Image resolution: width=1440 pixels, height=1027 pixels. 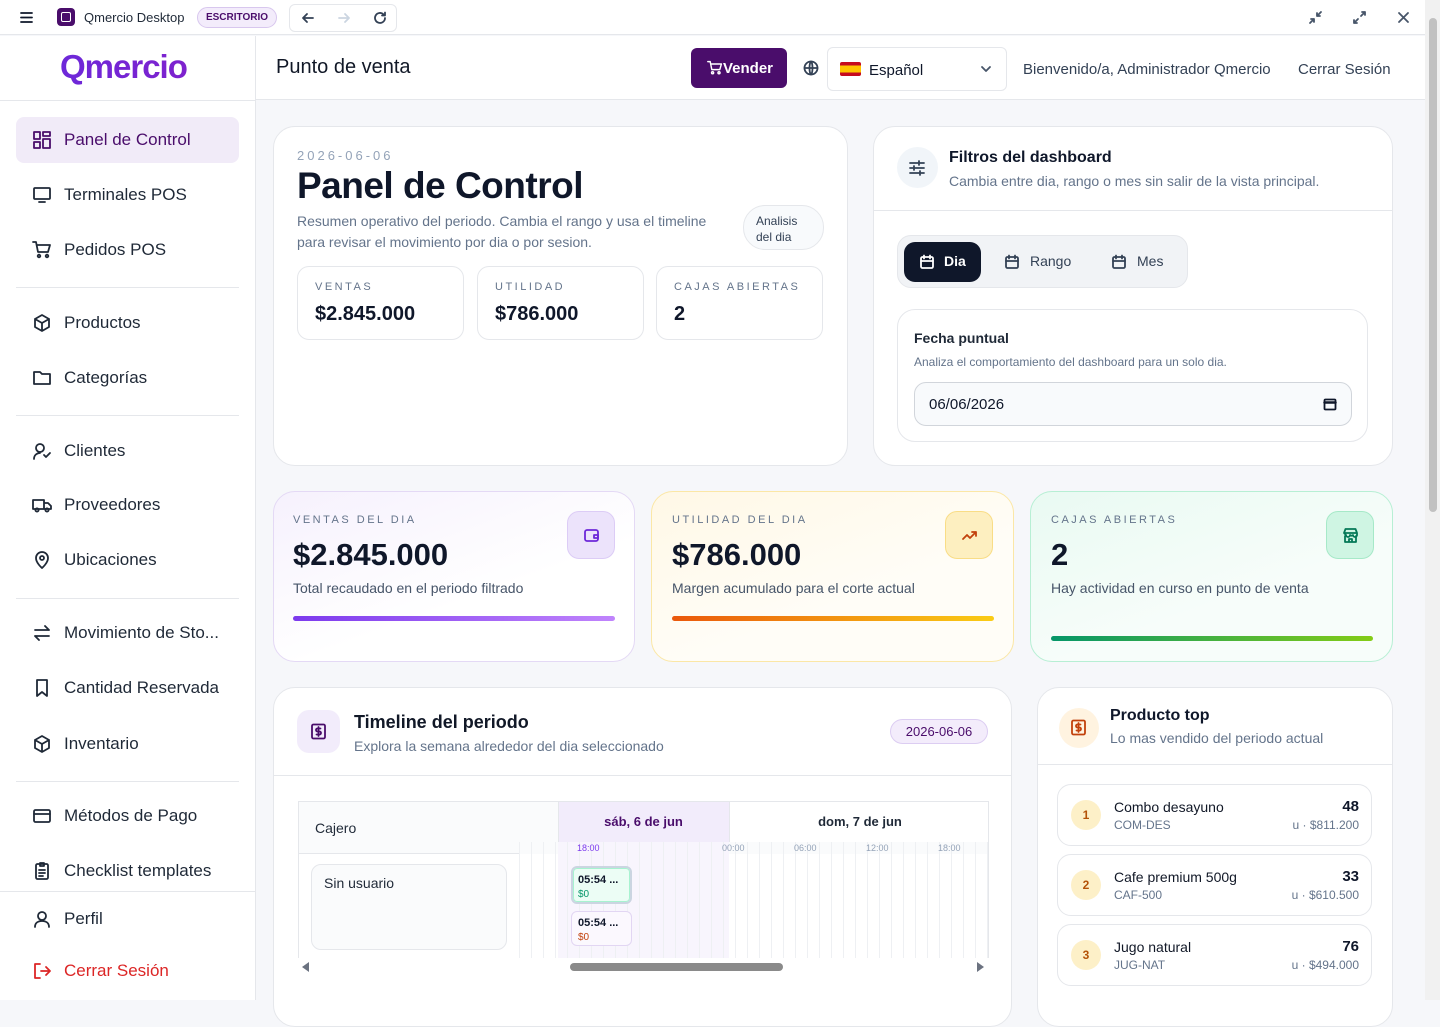 What do you see at coordinates (530, 287) in the screenshot?
I see `stat-label: UTILIDAD` at bounding box center [530, 287].